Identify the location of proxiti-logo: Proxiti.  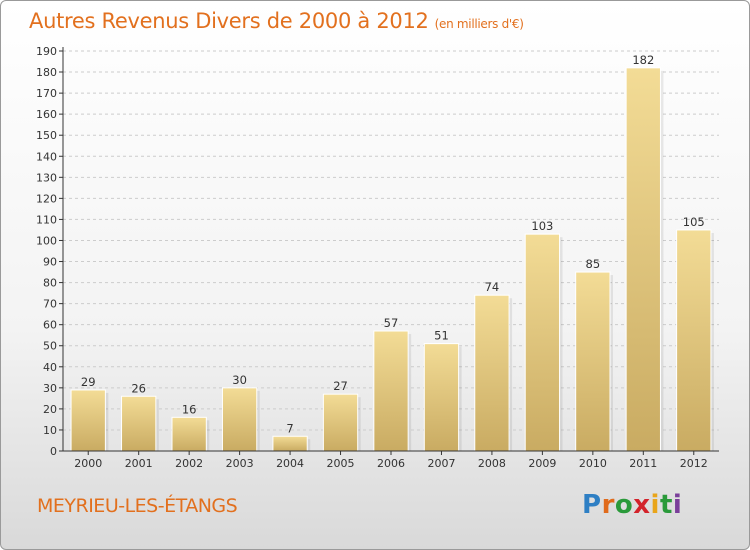
(632, 505).